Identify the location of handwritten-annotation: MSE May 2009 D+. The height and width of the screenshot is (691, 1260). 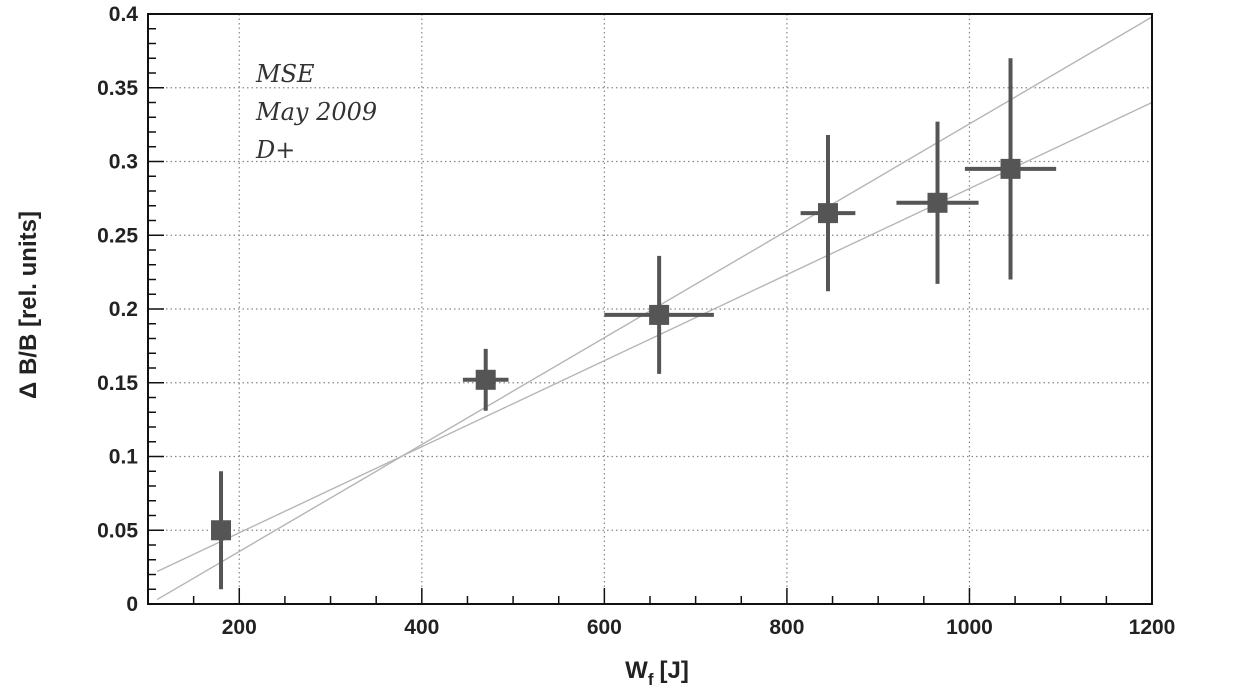
(316, 112).